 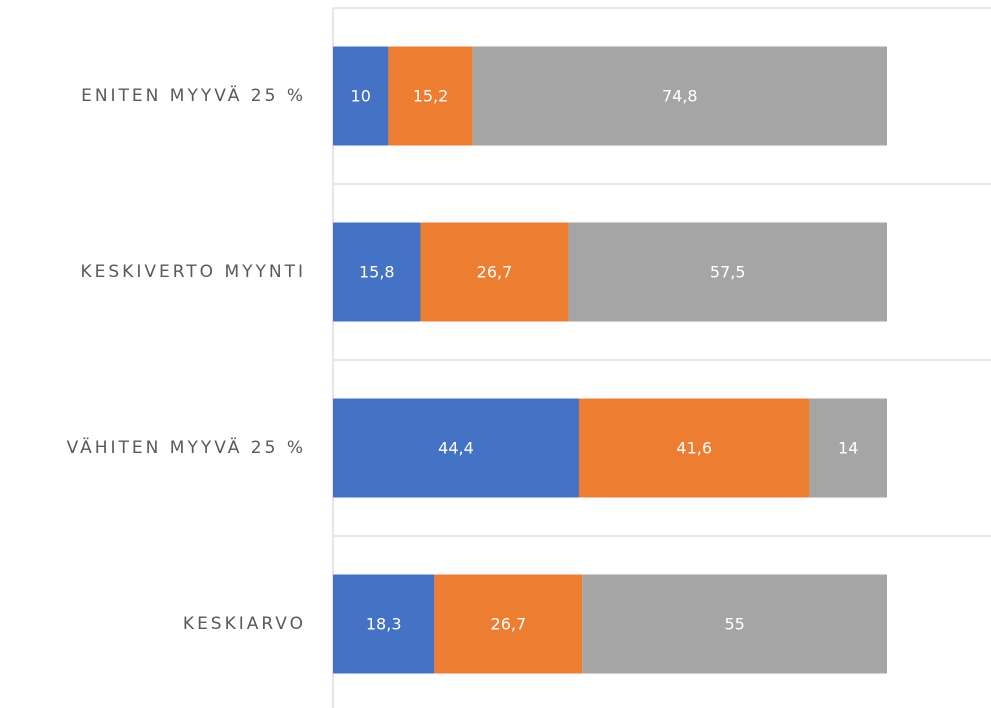 I want to click on data-label: 10, so click(x=361, y=96).